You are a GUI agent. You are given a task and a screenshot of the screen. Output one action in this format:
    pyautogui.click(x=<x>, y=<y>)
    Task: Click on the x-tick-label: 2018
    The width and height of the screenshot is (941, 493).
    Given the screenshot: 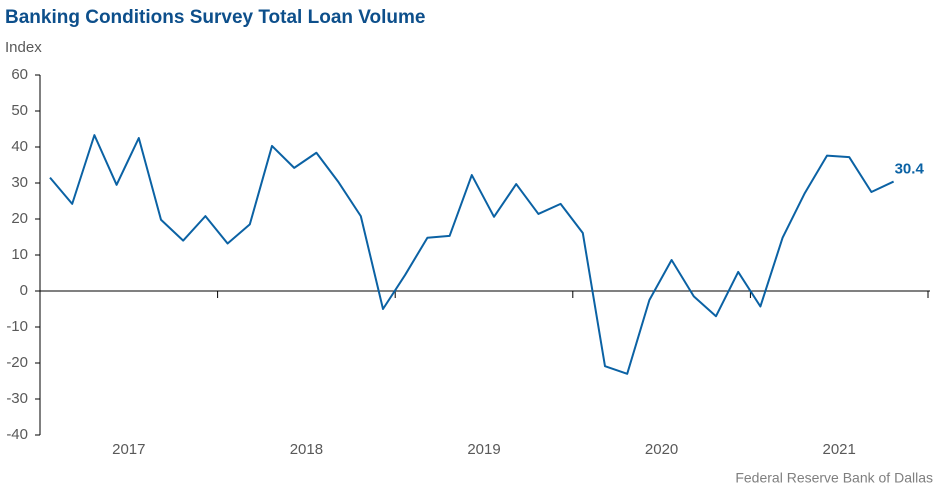 What is the action you would take?
    pyautogui.click(x=306, y=449)
    